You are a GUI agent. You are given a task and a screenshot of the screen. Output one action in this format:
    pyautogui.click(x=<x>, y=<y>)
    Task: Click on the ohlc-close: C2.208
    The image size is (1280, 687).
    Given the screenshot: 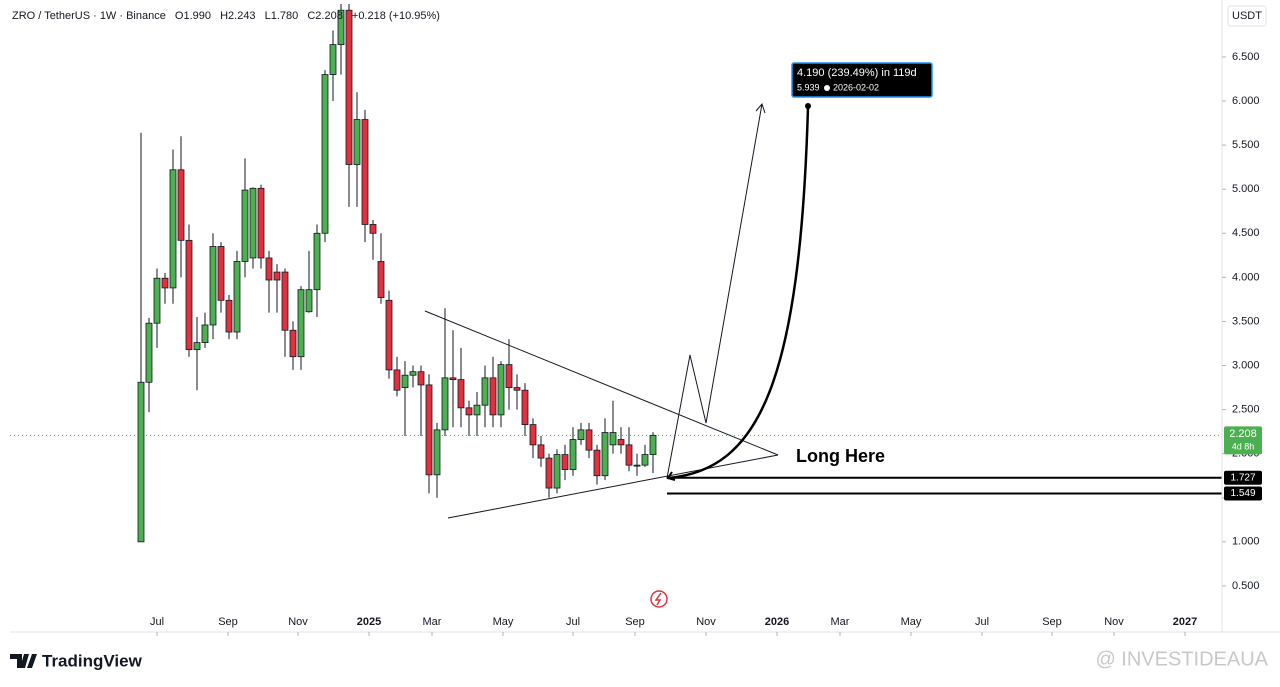 What is the action you would take?
    pyautogui.click(x=324, y=16)
    